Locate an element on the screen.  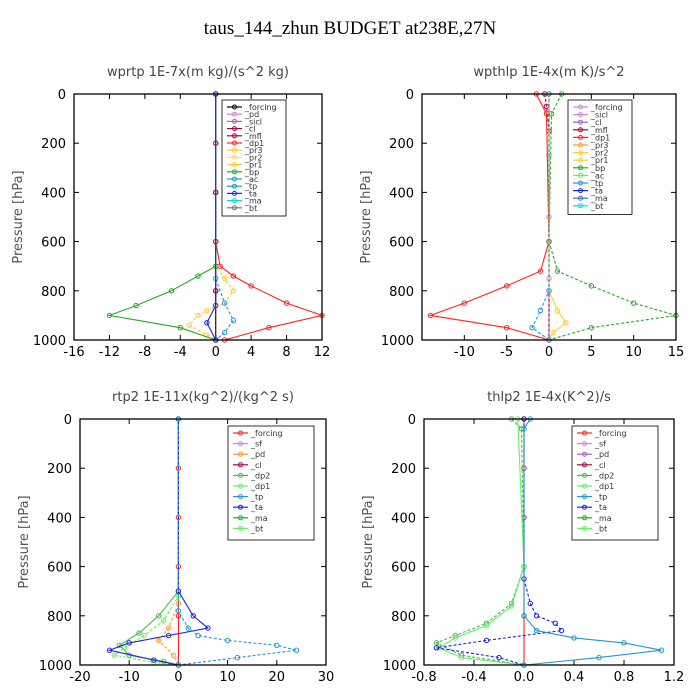
x-tick-label: -10 is located at coordinates (464, 352).